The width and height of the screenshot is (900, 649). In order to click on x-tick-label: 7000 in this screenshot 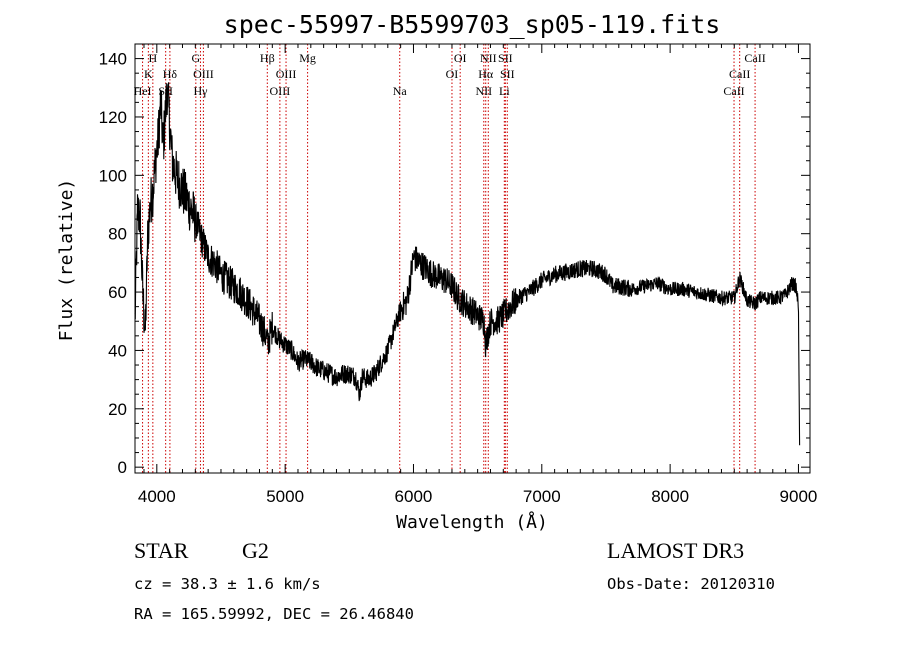, I will do `click(542, 496)`.